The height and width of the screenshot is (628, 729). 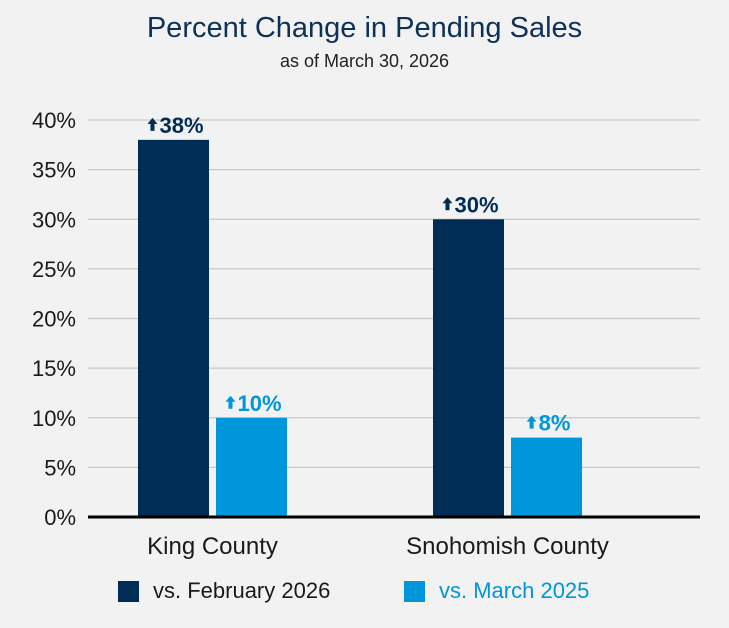 What do you see at coordinates (364, 28) in the screenshot?
I see `chart-title: Percent Change in Pending Sales` at bounding box center [364, 28].